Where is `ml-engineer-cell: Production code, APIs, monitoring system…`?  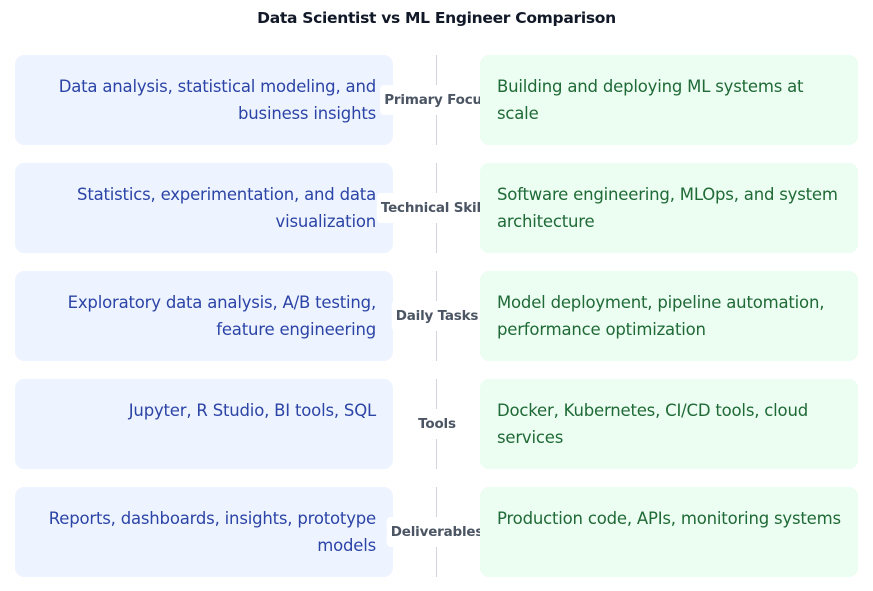
ml-engineer-cell: Production code, APIs, monitoring system… is located at coordinates (669, 532).